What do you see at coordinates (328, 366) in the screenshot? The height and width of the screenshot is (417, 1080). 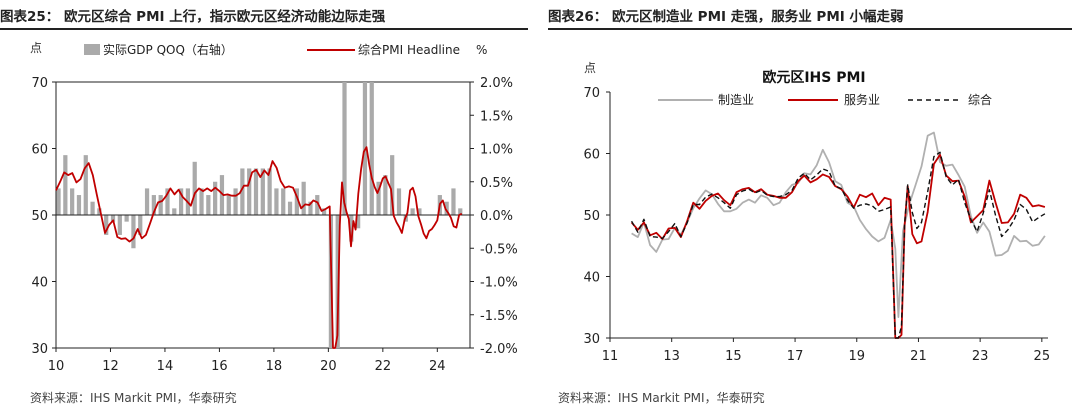 I see `left-x-tick-label: 20` at bounding box center [328, 366].